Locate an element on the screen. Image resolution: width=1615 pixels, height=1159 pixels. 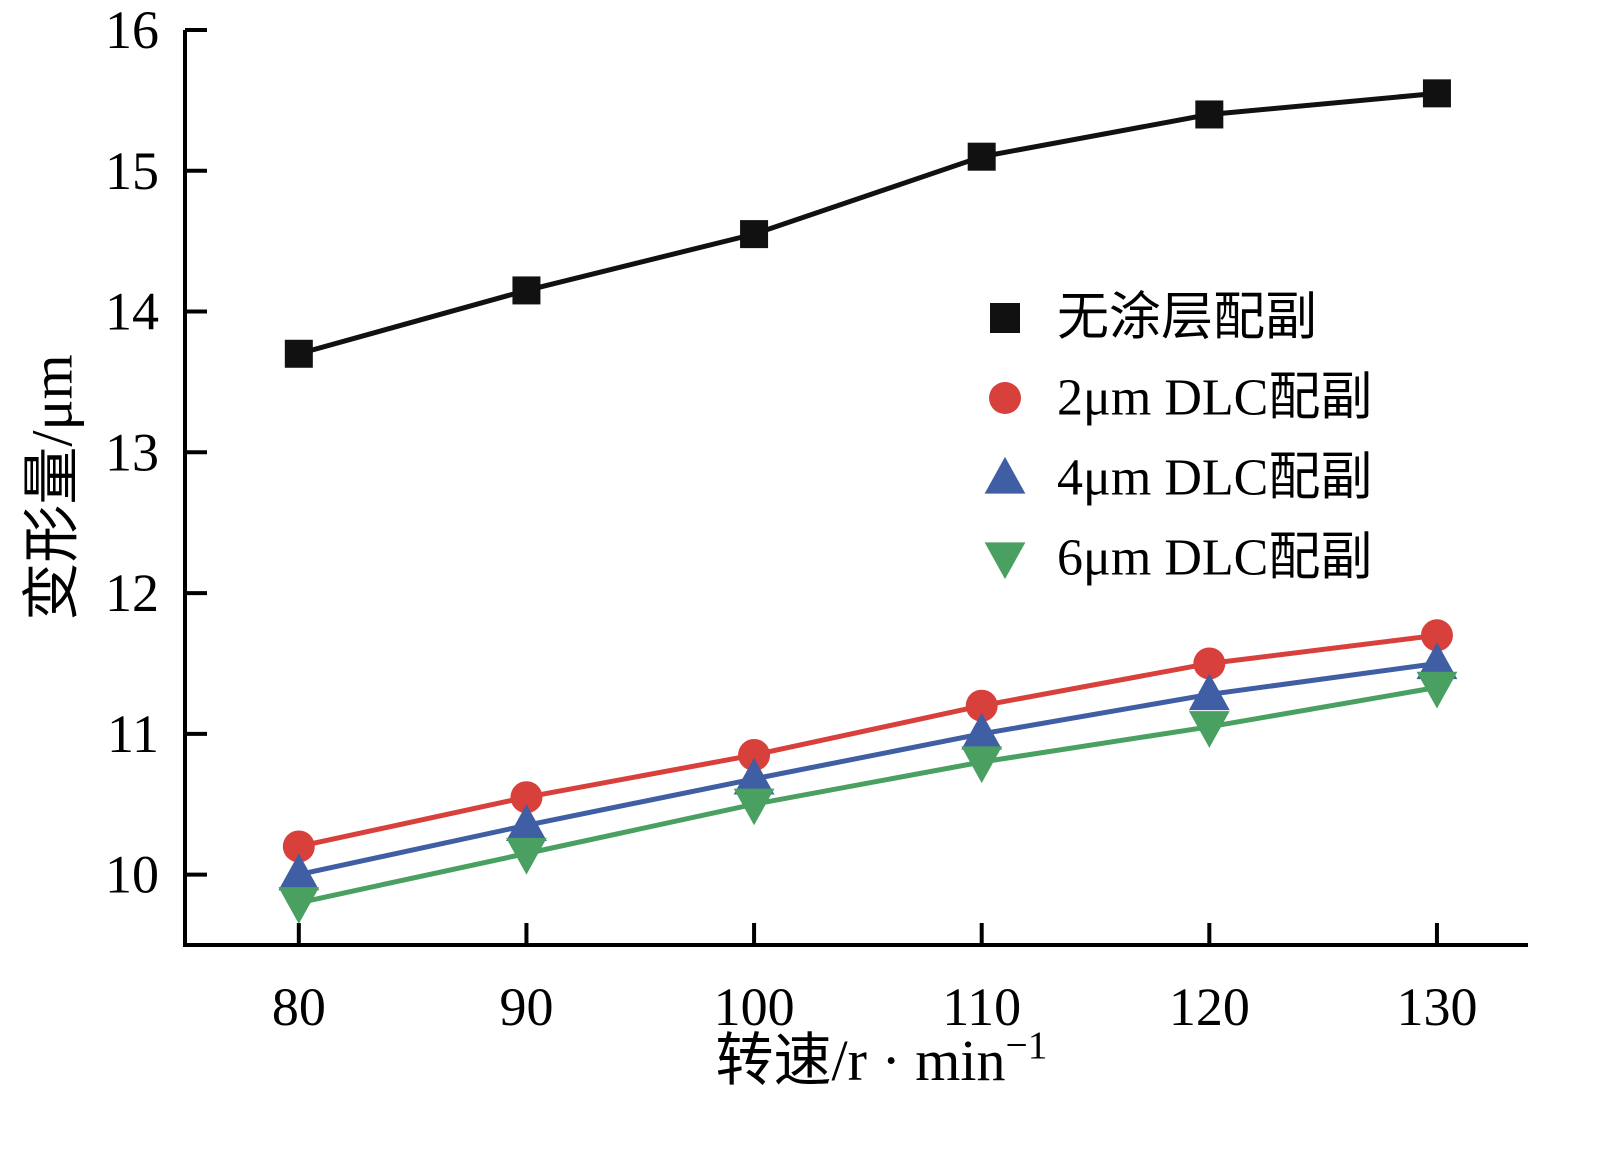
y-tick-label: 13 is located at coordinates (132, 452).